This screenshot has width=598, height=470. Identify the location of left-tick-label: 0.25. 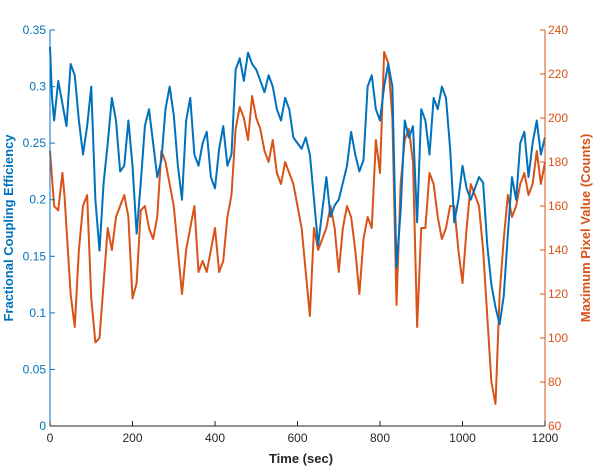
(35, 143).